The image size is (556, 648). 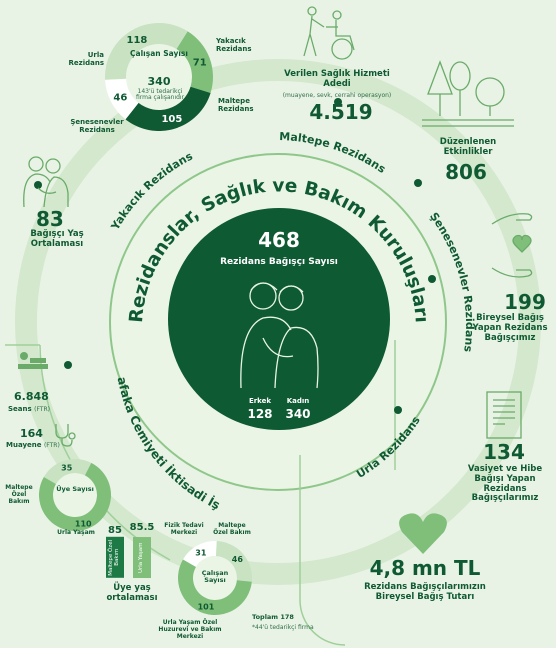 I want to click on urla-yasam-value: 101, so click(x=206, y=607).